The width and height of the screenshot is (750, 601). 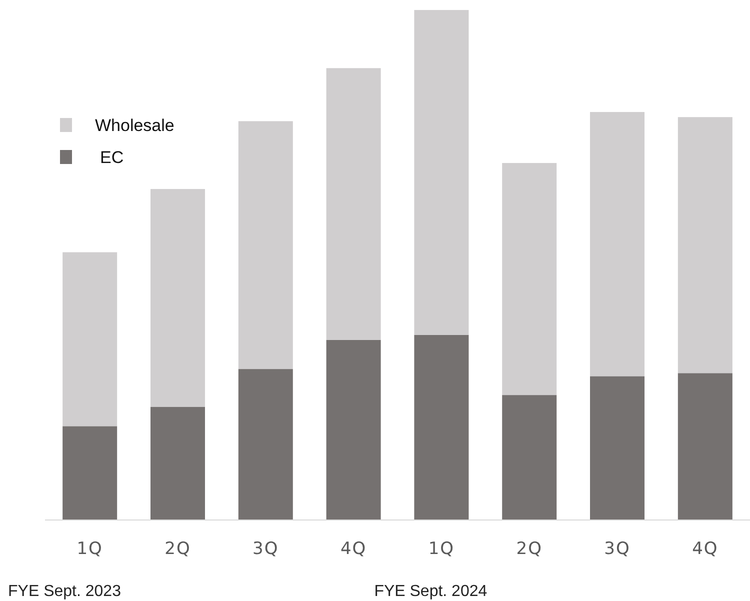 I want to click on text: FYE Sept. 2024, so click(x=431, y=591).